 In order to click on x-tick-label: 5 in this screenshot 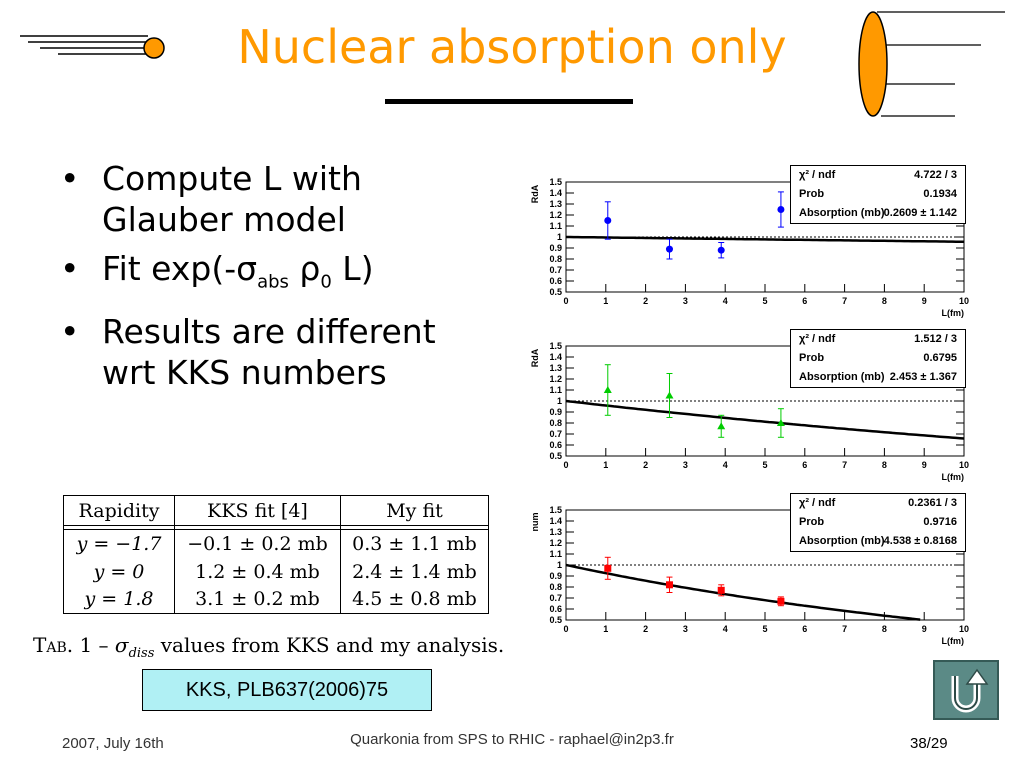, I will do `click(764, 465)`.